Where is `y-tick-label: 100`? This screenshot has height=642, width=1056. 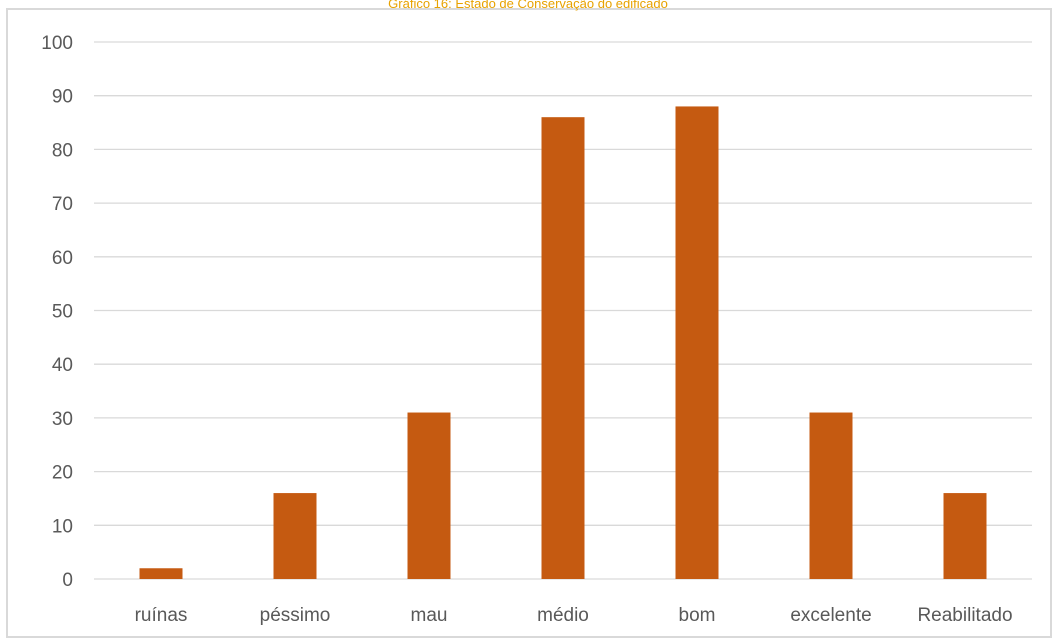 y-tick-label: 100 is located at coordinates (57, 43).